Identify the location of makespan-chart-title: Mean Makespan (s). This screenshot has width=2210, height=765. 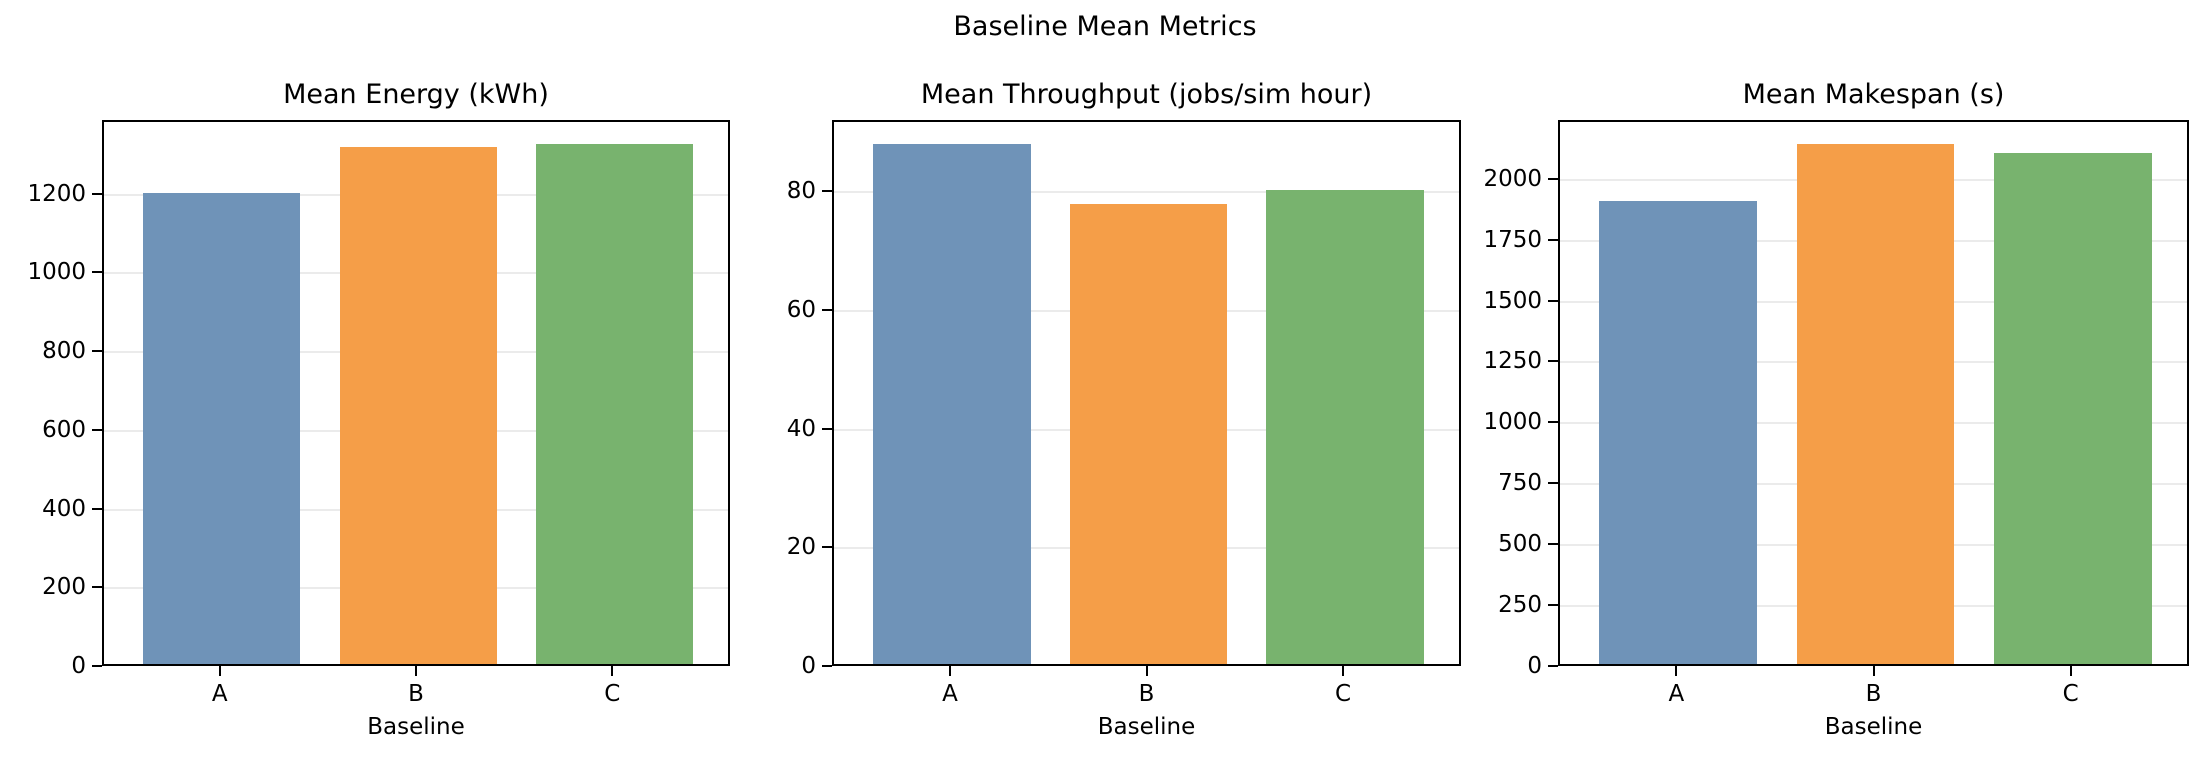
(1873, 94).